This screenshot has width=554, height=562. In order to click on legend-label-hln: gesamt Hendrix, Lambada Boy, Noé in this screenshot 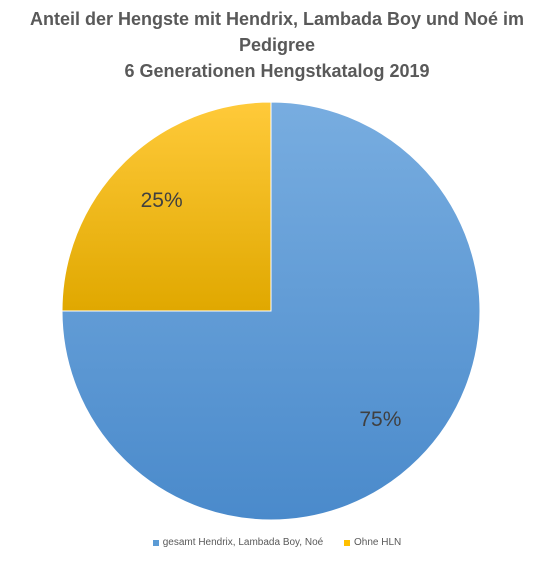, I will do `click(243, 542)`.